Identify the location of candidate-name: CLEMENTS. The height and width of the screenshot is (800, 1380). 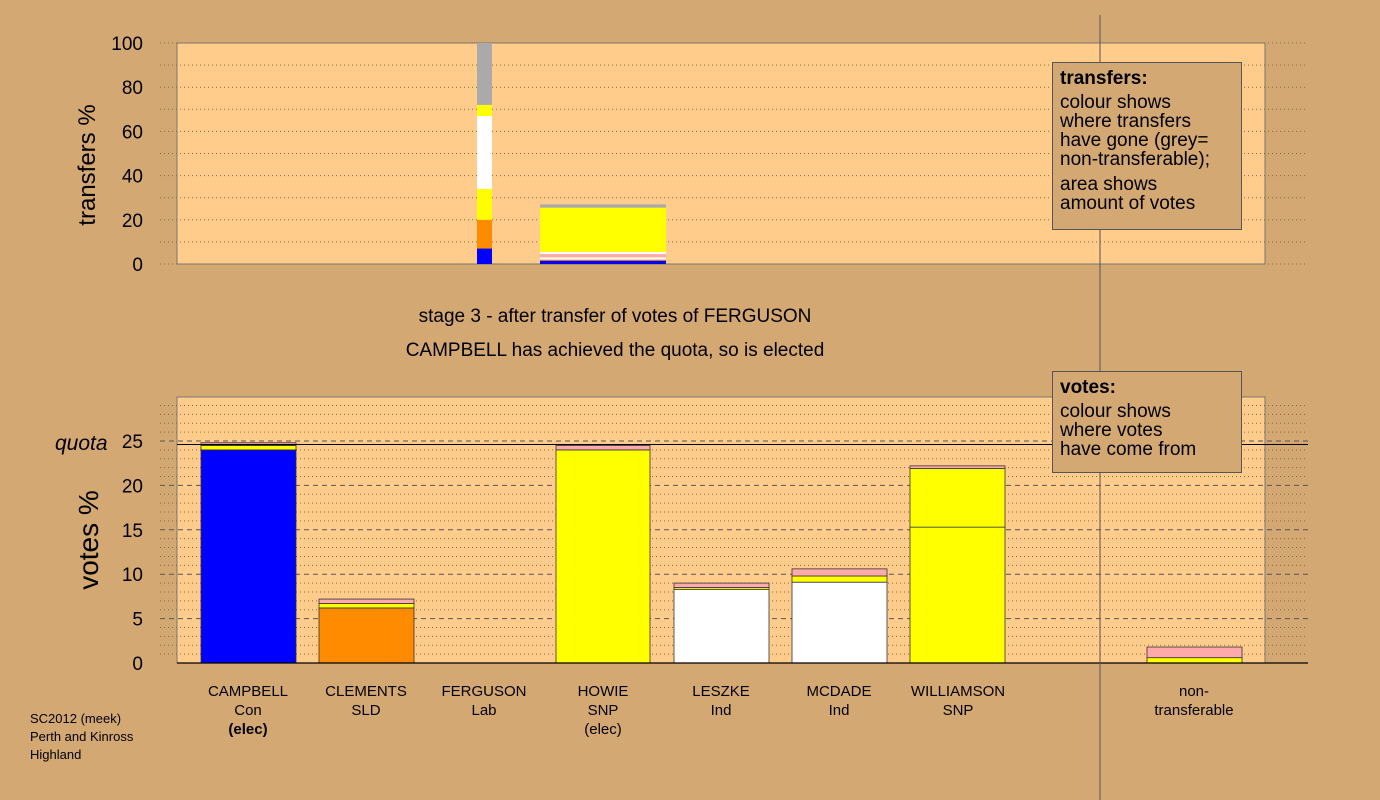
(366, 691).